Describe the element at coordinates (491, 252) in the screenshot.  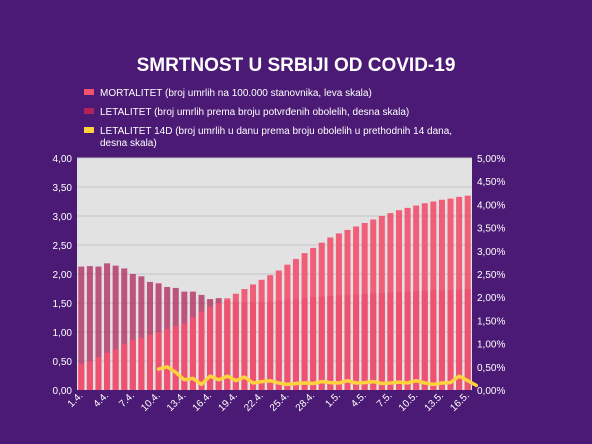
I see `y-right-tick-label: 3,00%` at that location.